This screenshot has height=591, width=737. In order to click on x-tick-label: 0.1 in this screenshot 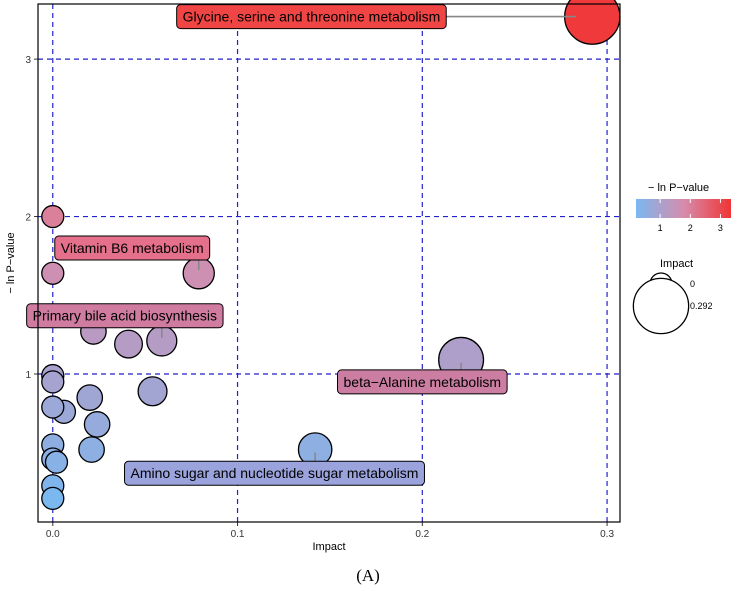, I will do `click(238, 534)`.